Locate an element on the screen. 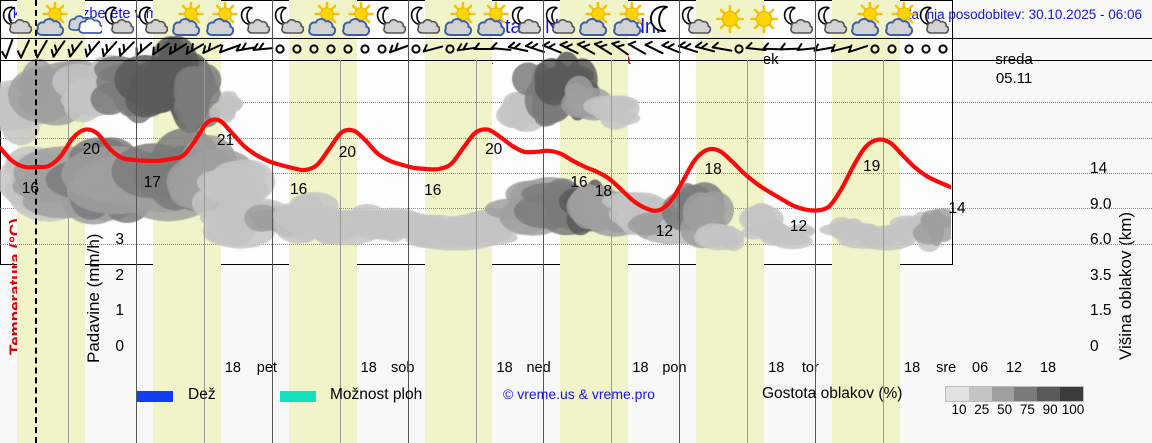 Image resolution: width=1152 pixels, height=443 pixels. time-tick-22: 18 is located at coordinates (912, 368).